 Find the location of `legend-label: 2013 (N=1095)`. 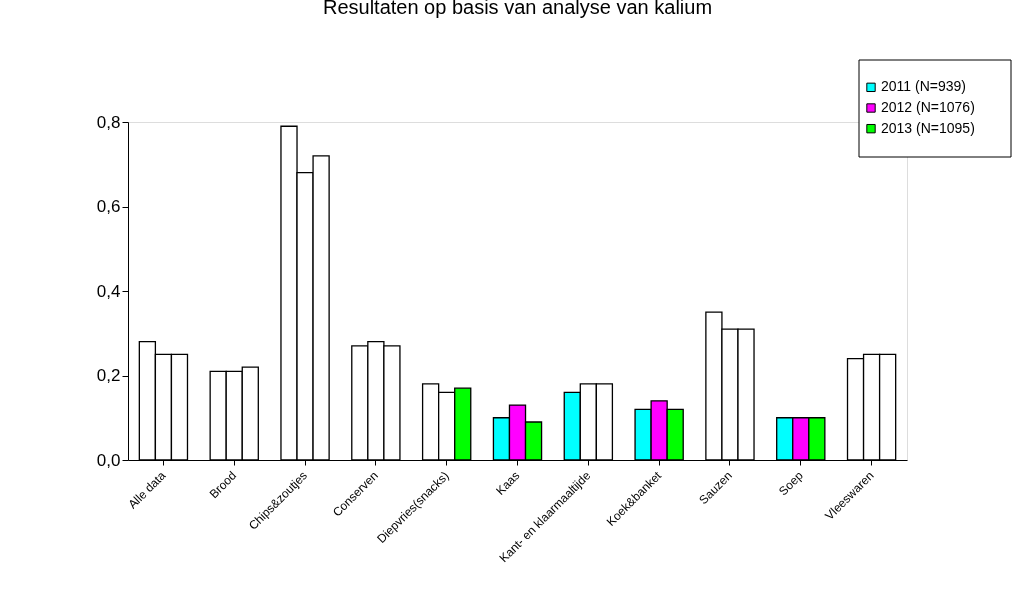

legend-label: 2013 (N=1095) is located at coordinates (928, 127).